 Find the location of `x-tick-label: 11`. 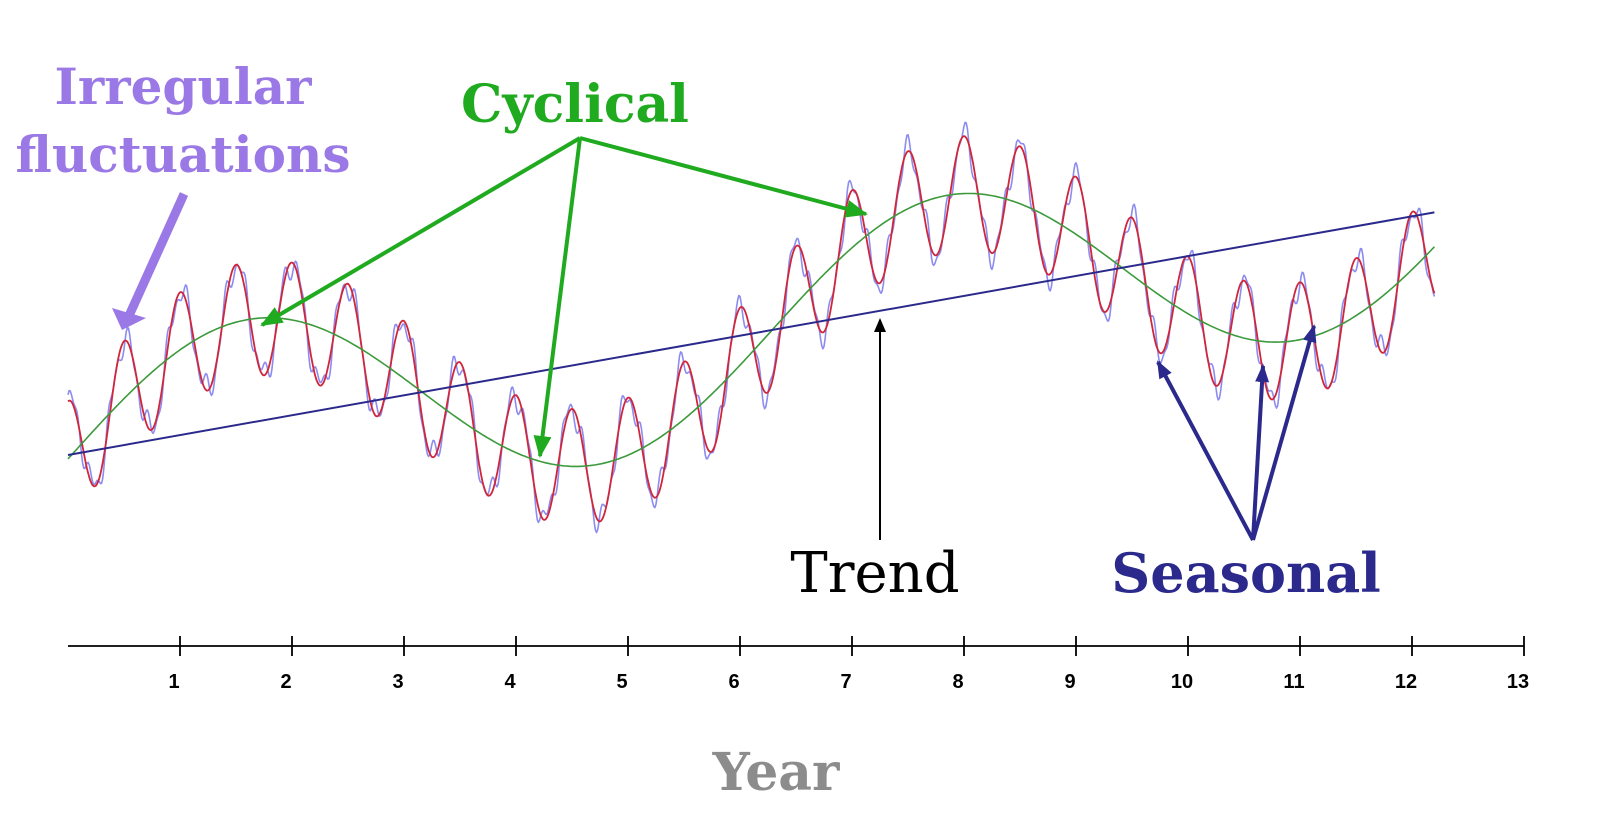

x-tick-label: 11 is located at coordinates (1293, 682).